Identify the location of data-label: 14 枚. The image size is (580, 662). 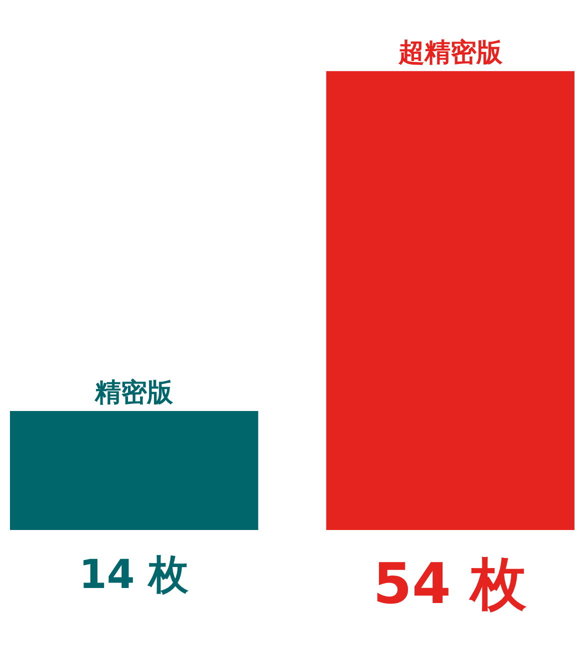
(134, 575).